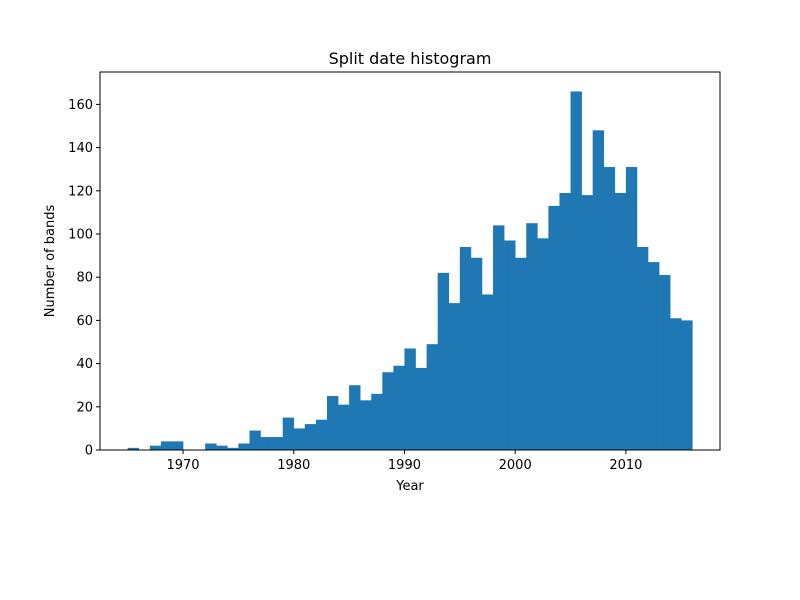 Image resolution: width=800 pixels, height=600 pixels. I want to click on y-axis-ticks: 0 20 40 60 80 100 120 140 160, so click(84, 278).